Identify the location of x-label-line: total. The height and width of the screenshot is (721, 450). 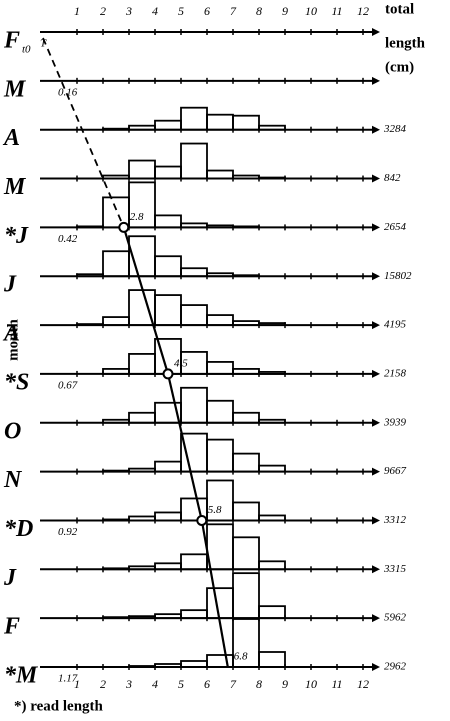
(399, 9).